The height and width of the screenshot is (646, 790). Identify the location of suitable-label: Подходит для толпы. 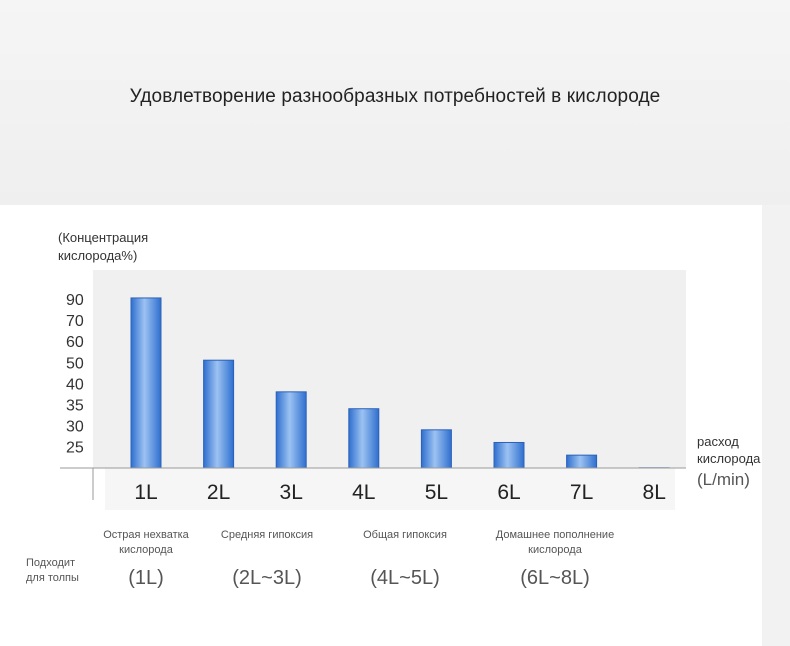
(52, 570).